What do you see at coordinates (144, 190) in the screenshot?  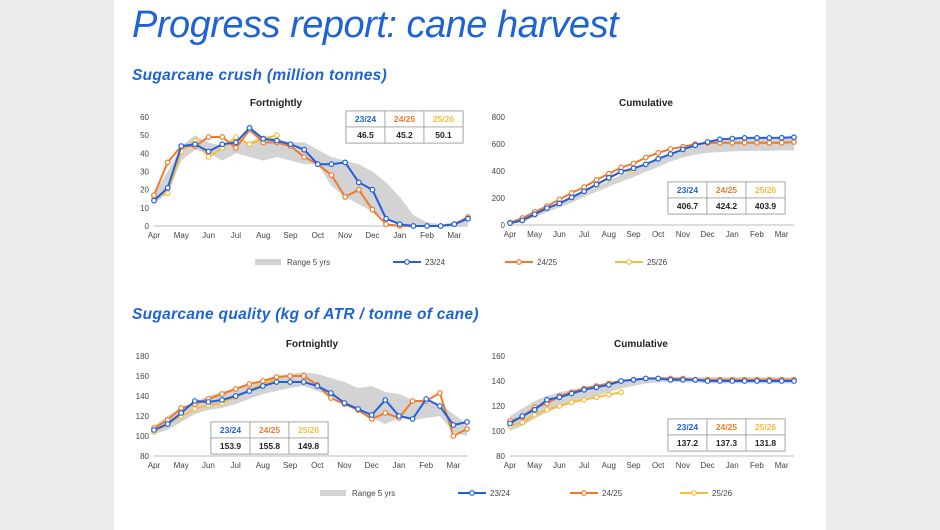 I see `y-tick-label: 20` at bounding box center [144, 190].